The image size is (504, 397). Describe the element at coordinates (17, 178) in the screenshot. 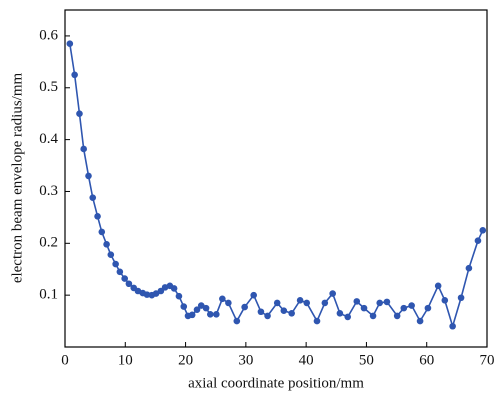

I see `y-axis-label: electron beam envelope radius/mm` at that location.